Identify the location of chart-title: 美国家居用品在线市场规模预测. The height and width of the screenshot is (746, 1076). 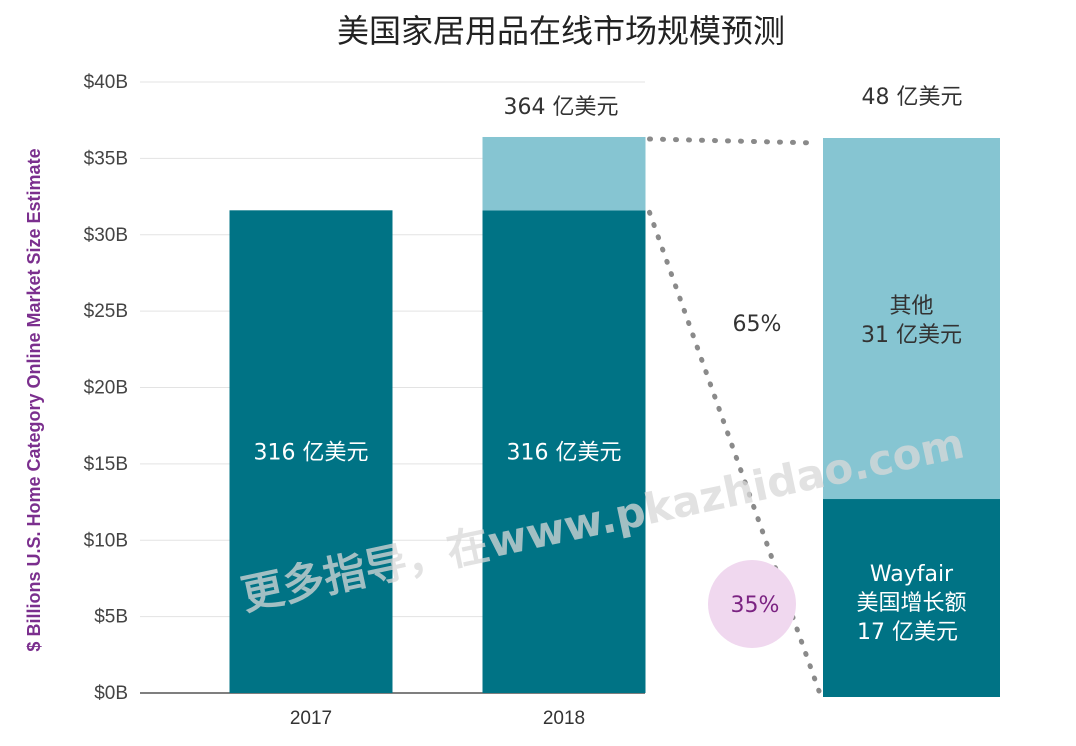
(561, 31).